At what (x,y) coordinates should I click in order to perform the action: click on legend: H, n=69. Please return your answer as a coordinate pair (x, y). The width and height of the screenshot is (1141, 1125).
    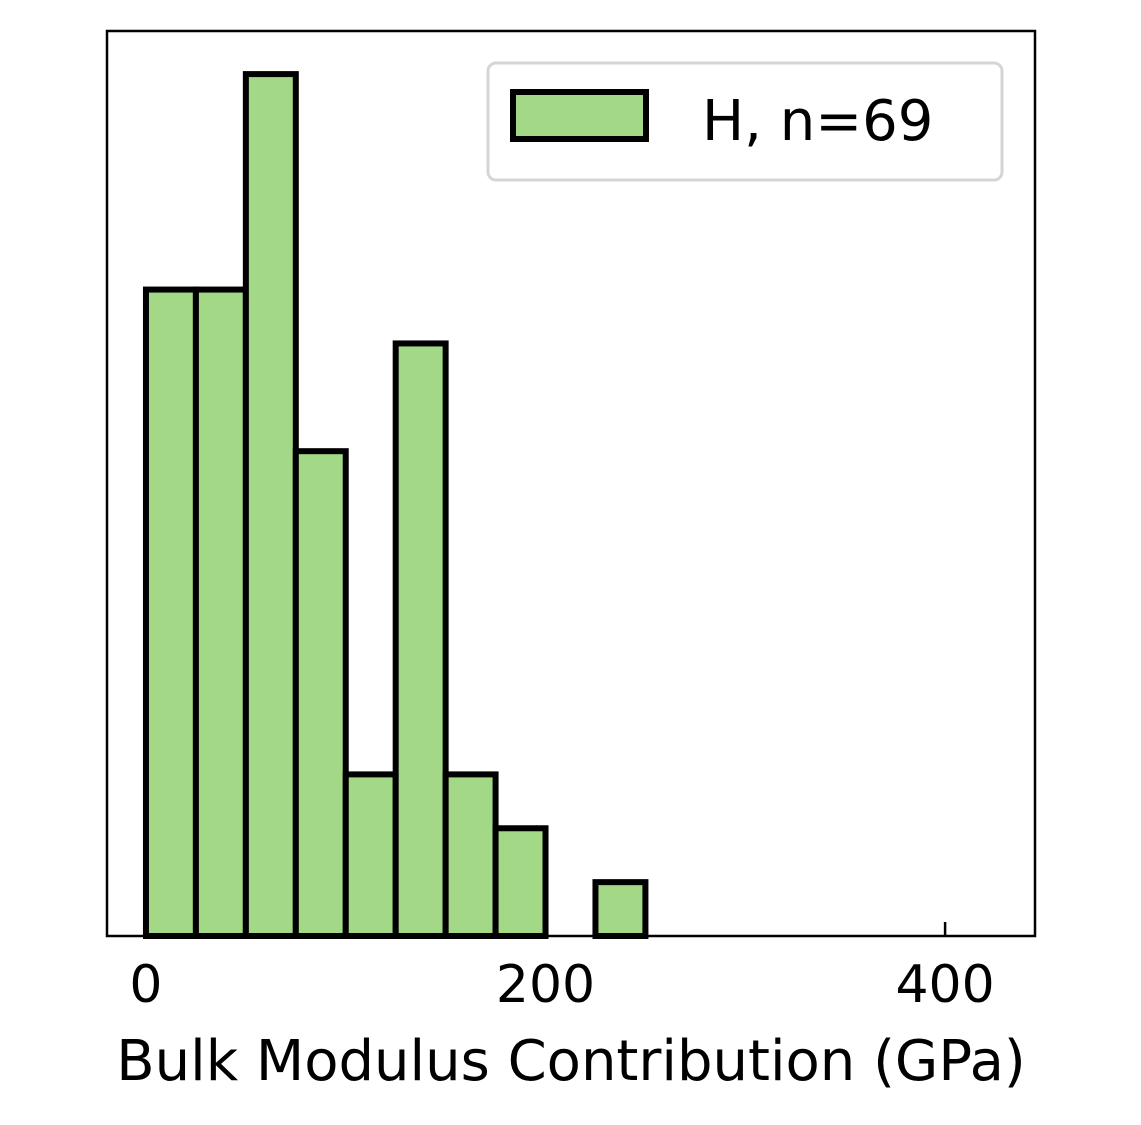
    Looking at the image, I should click on (745, 121).